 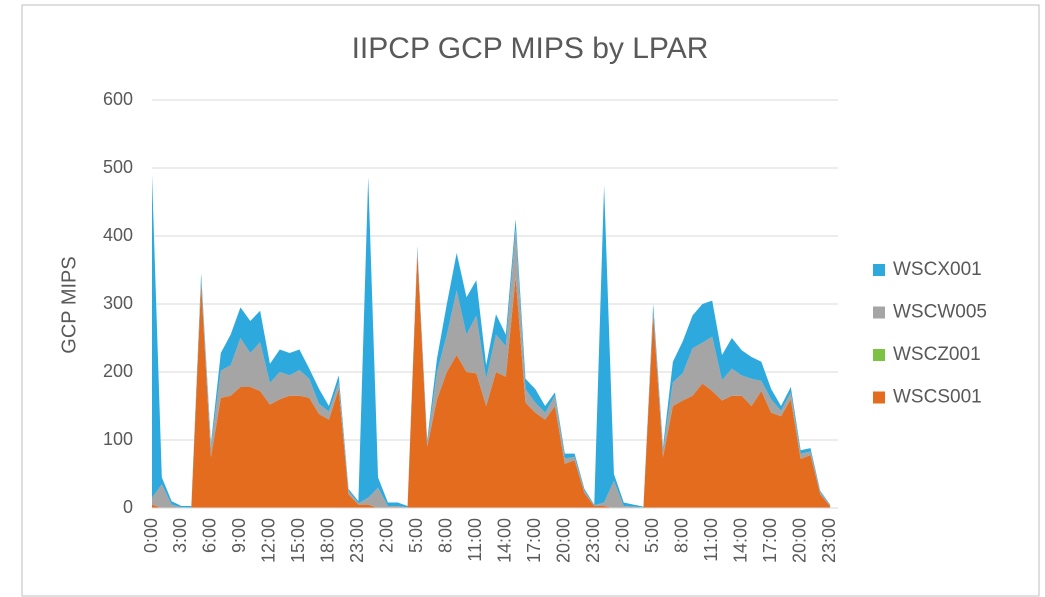 What do you see at coordinates (937, 354) in the screenshot?
I see `legend-label: WSCZ001` at bounding box center [937, 354].